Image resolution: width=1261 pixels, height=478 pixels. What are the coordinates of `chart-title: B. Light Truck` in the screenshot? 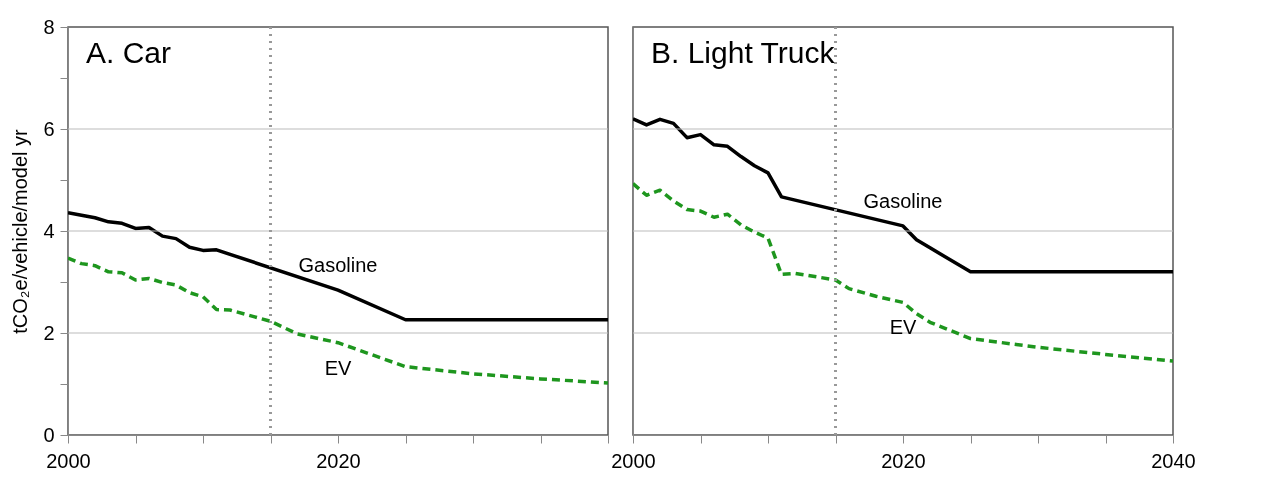 It's located at (743, 52).